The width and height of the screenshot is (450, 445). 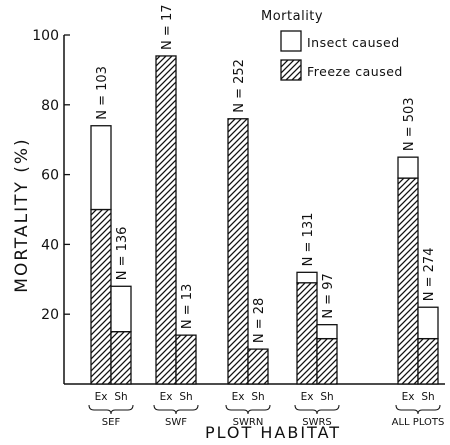 What do you see at coordinates (291, 70) in the screenshot?
I see `legend-swatch-freeze` at bounding box center [291, 70].